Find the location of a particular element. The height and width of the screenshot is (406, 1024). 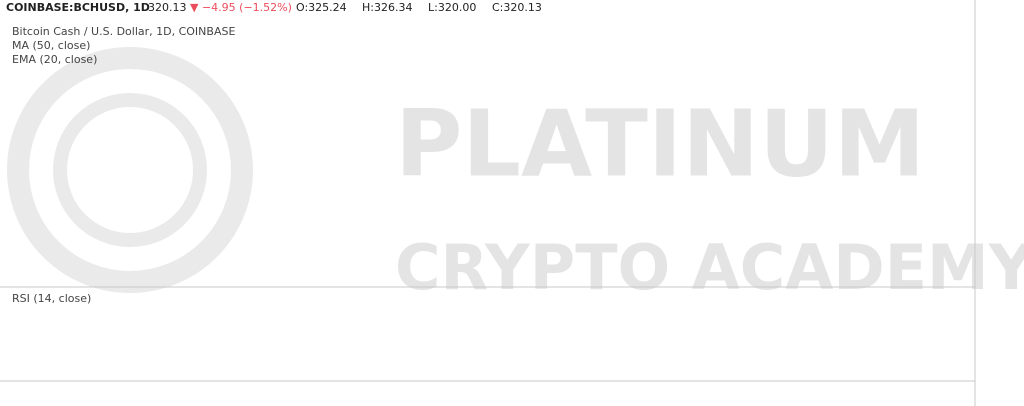

watermark-text: CRYPTO ACADEMY is located at coordinates (709, 267).